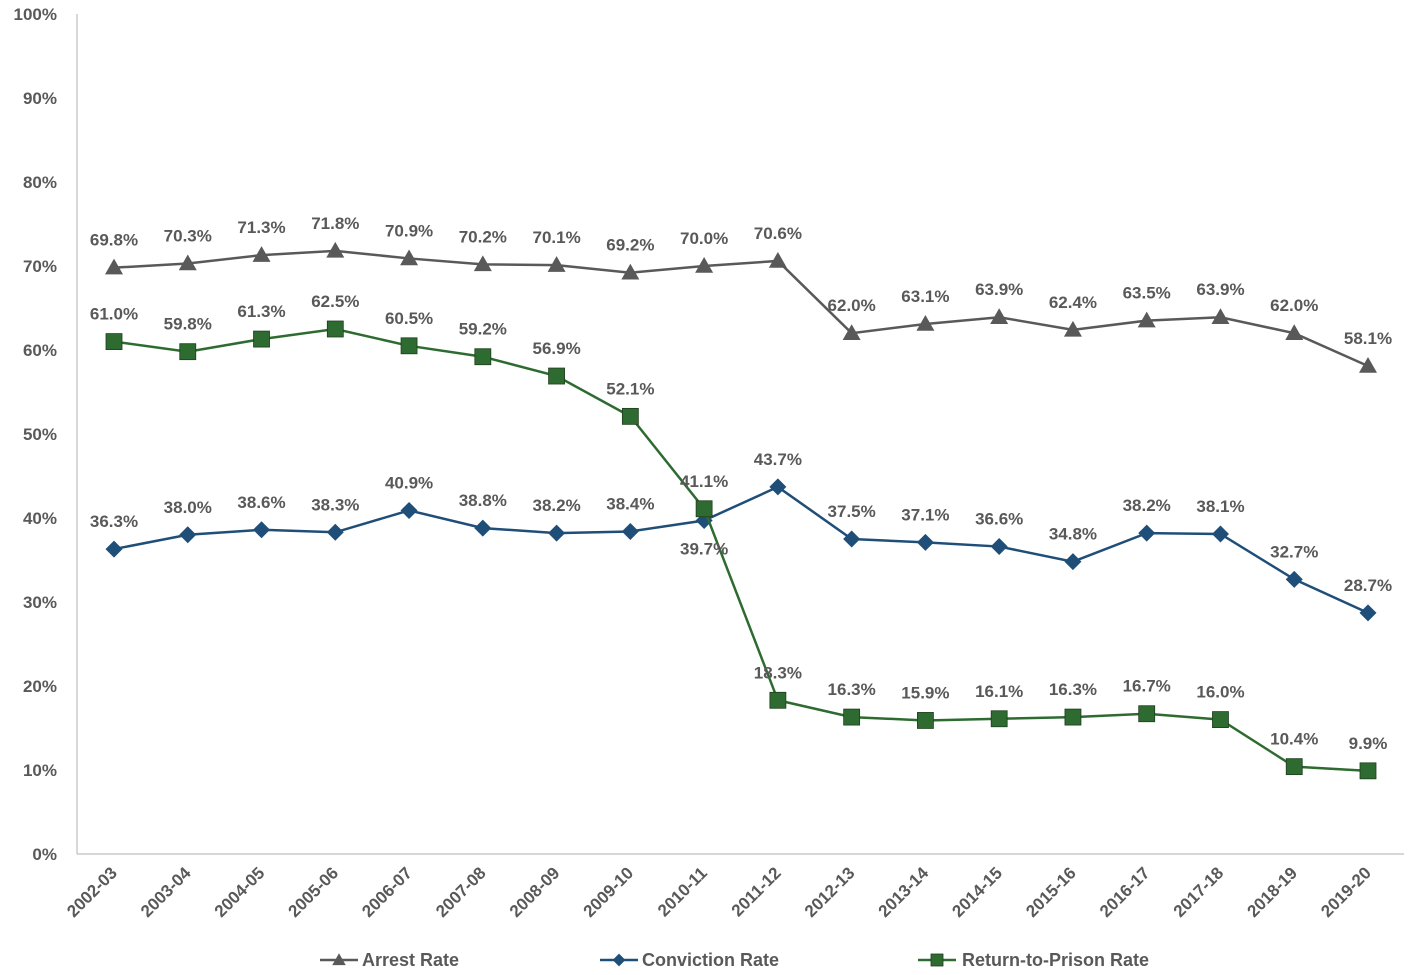 The height and width of the screenshot is (975, 1415). What do you see at coordinates (704, 238) in the screenshot?
I see `data-label: 70.0%` at bounding box center [704, 238].